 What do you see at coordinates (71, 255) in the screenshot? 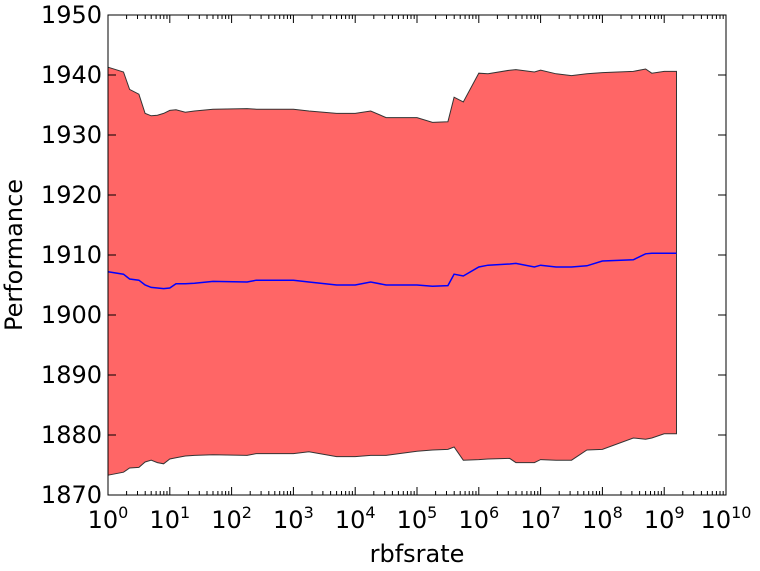
I see `y-tick-label: 1910` at bounding box center [71, 255].